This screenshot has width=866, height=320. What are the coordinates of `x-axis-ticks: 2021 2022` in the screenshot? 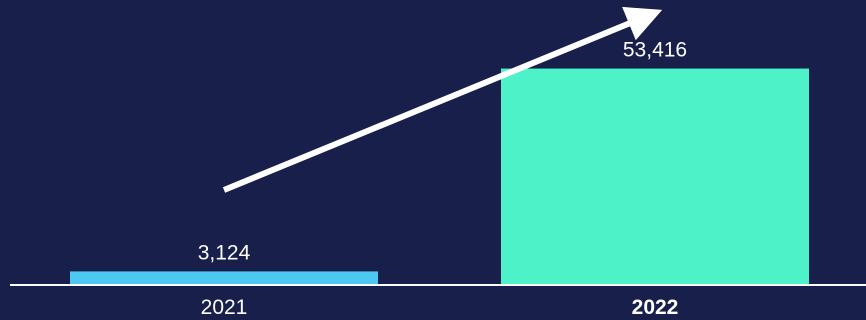 It's located at (440, 307).